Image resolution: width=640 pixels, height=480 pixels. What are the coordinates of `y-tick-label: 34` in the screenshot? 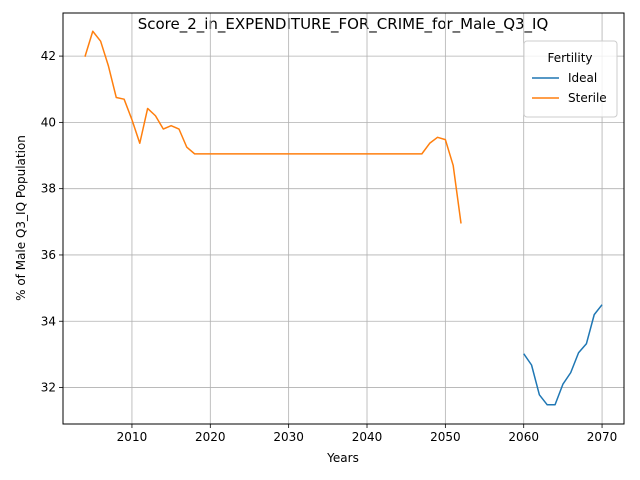 It's located at (48, 321).